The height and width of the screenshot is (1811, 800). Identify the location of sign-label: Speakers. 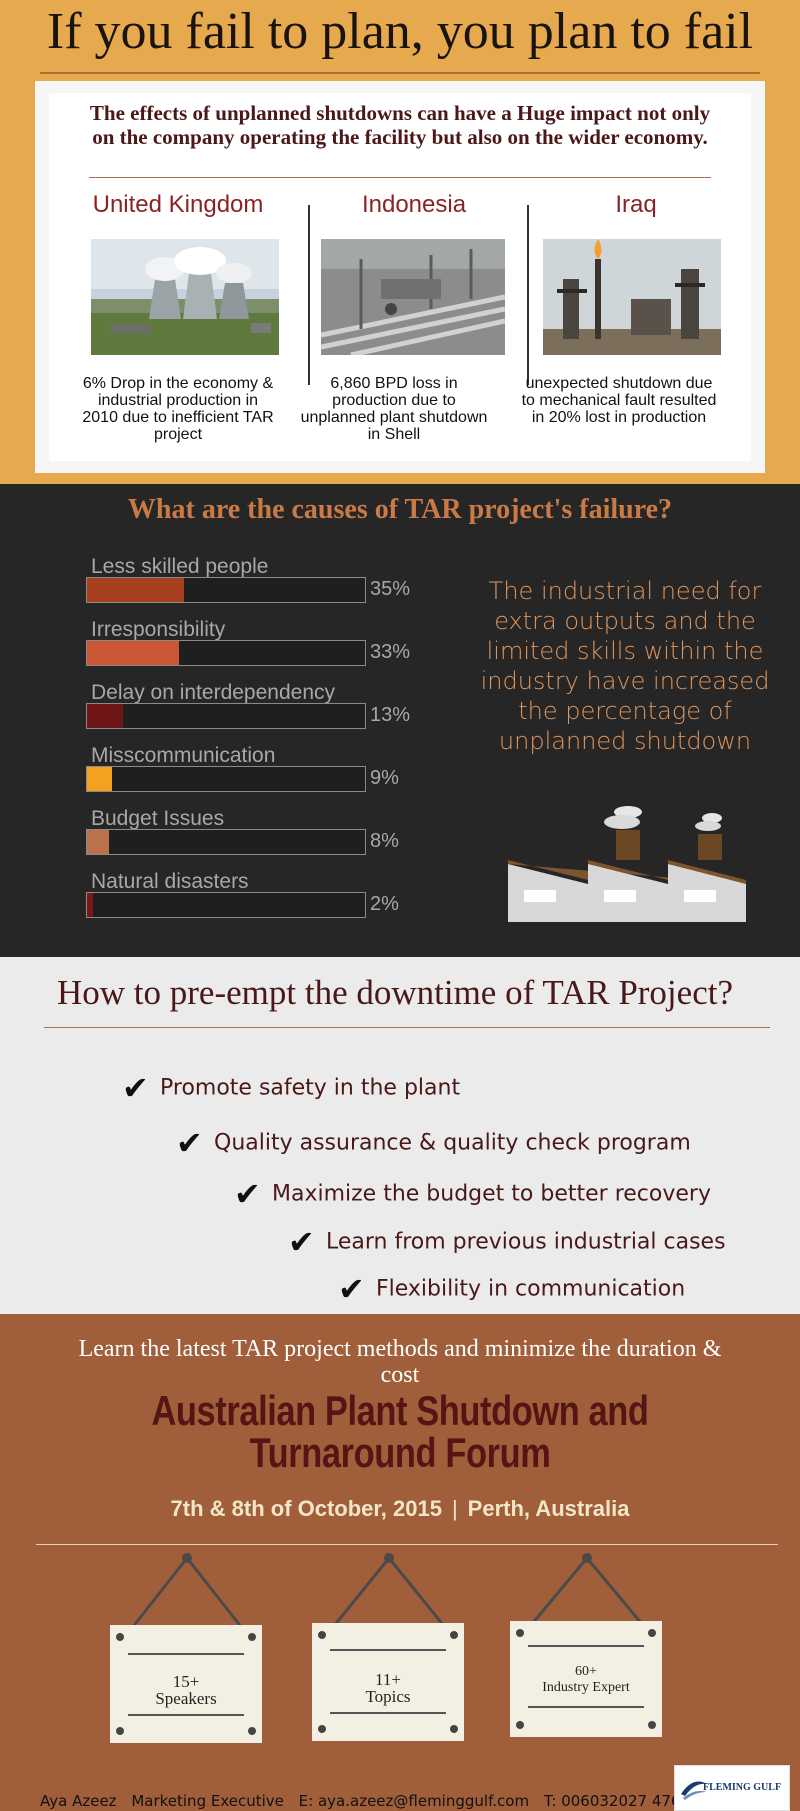
(186, 1698).